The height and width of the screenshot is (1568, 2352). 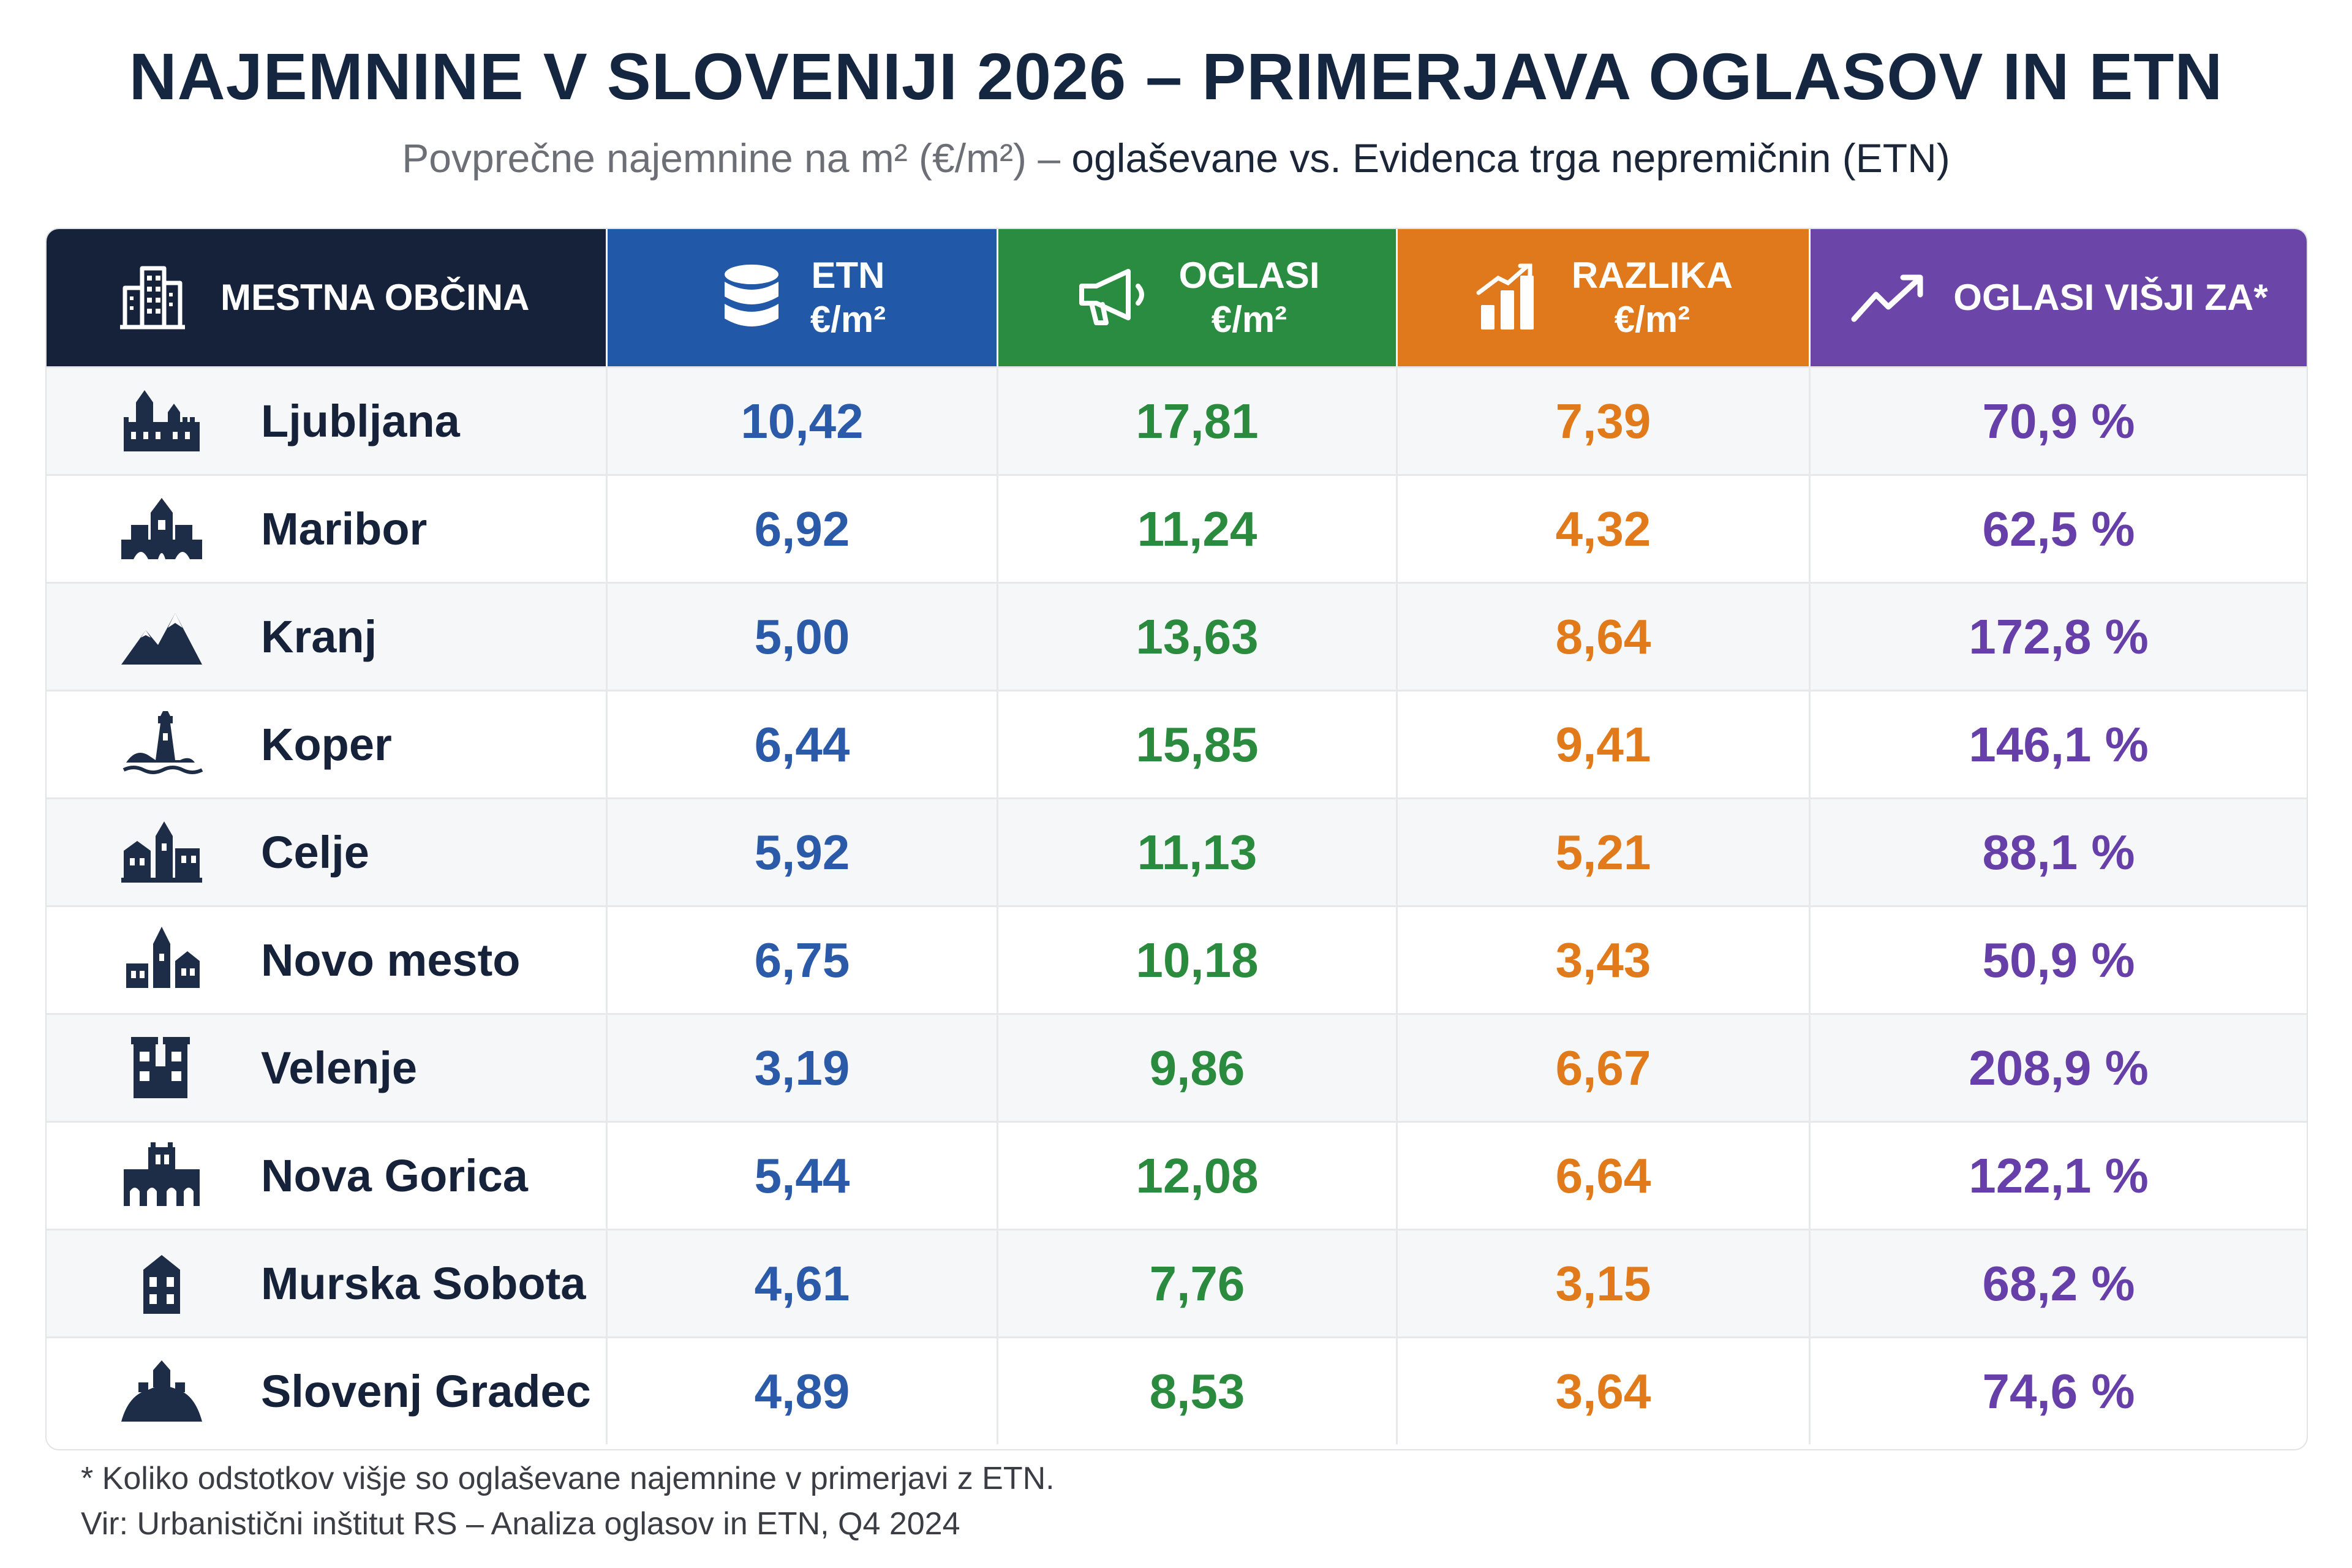 I want to click on city-name: Celje, so click(x=315, y=853).